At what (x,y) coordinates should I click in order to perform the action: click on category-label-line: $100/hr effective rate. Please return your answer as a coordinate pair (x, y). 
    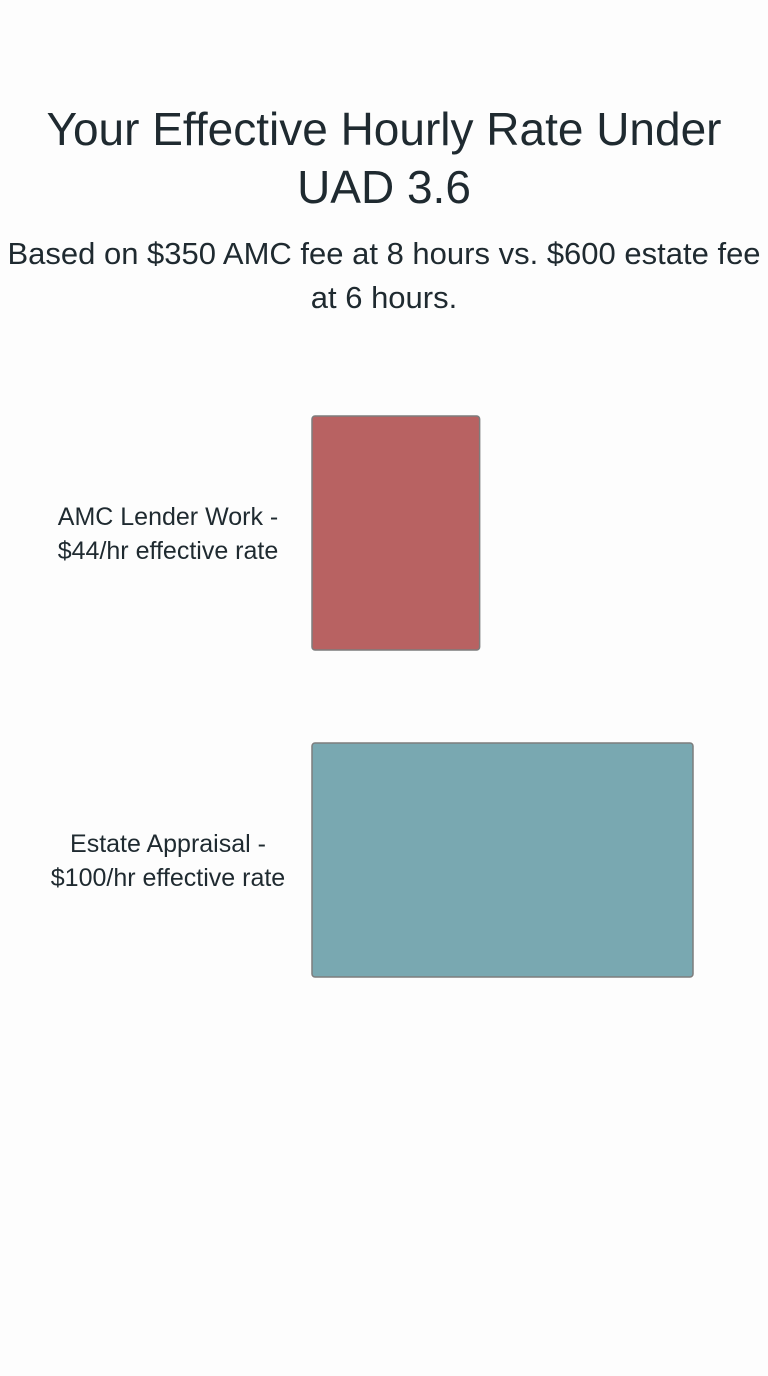
    Looking at the image, I should click on (168, 878).